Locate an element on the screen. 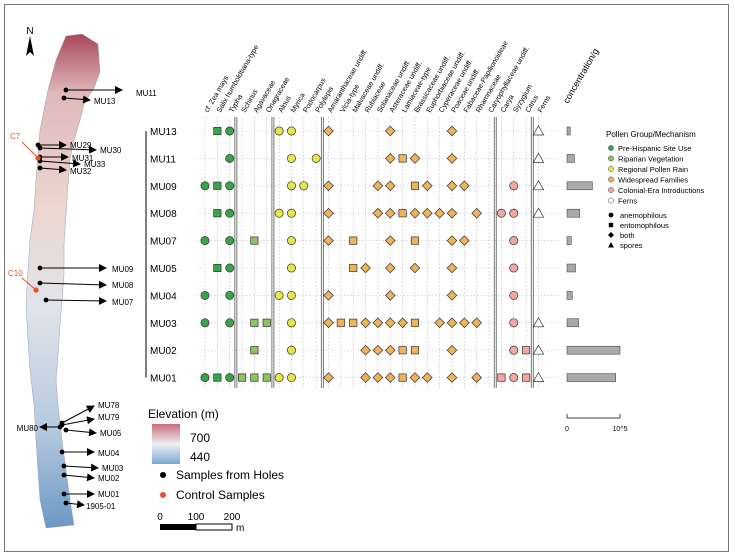  hole-sample-mu79: MU79 is located at coordinates (89, 420).